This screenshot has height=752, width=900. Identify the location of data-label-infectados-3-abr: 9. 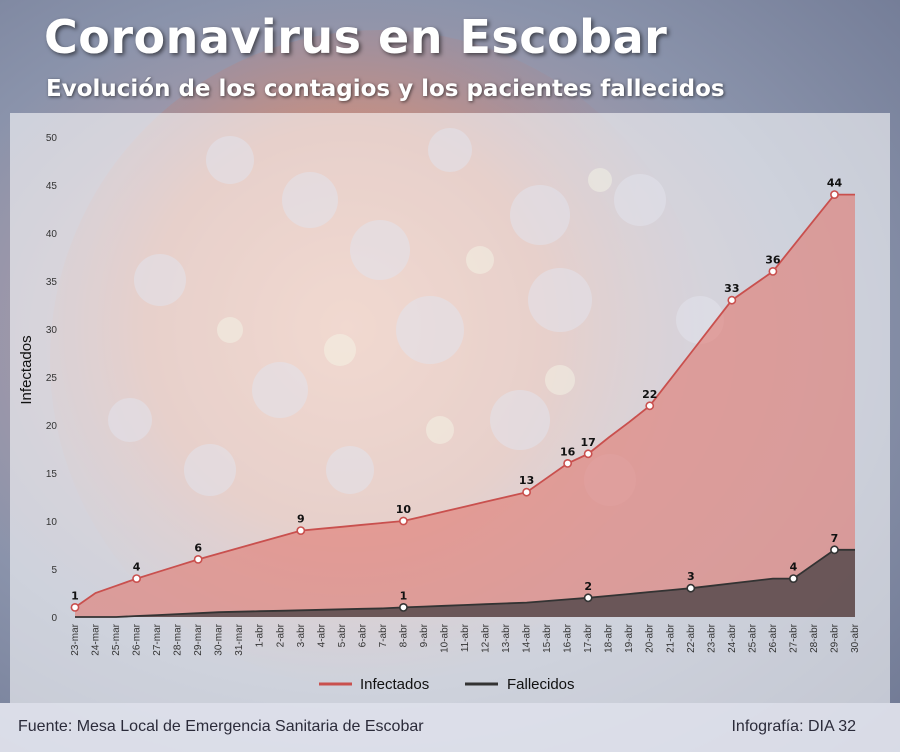
(301, 519).